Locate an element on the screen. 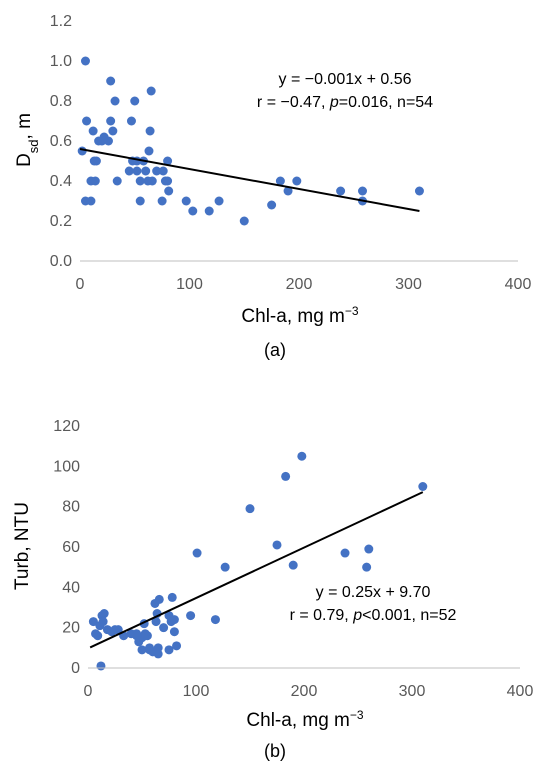 This screenshot has height=774, width=550. chart-a-stats: r = −0.47, p=0.016, n=54 is located at coordinates (345, 102).